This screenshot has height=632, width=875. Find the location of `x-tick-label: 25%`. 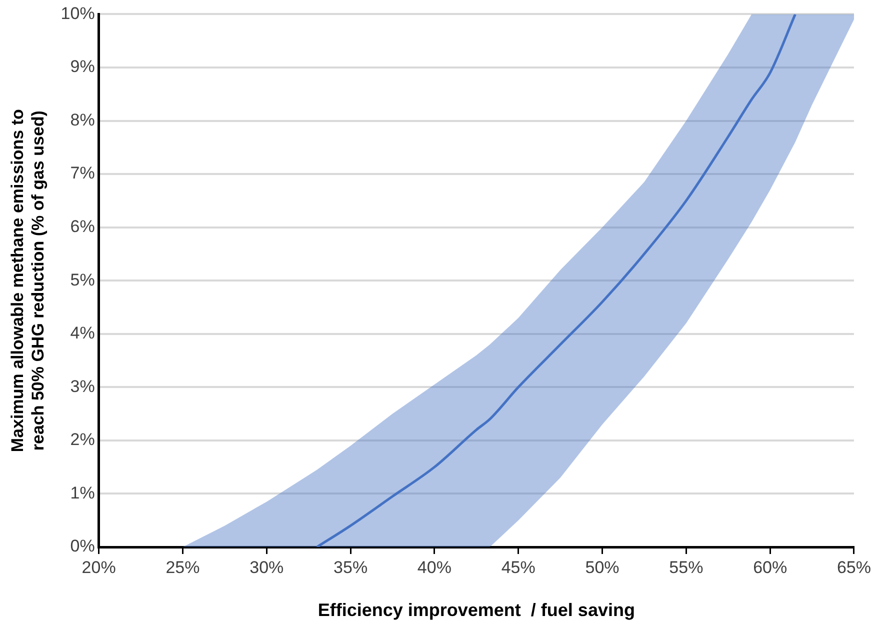

x-tick-label: 25% is located at coordinates (183, 567).